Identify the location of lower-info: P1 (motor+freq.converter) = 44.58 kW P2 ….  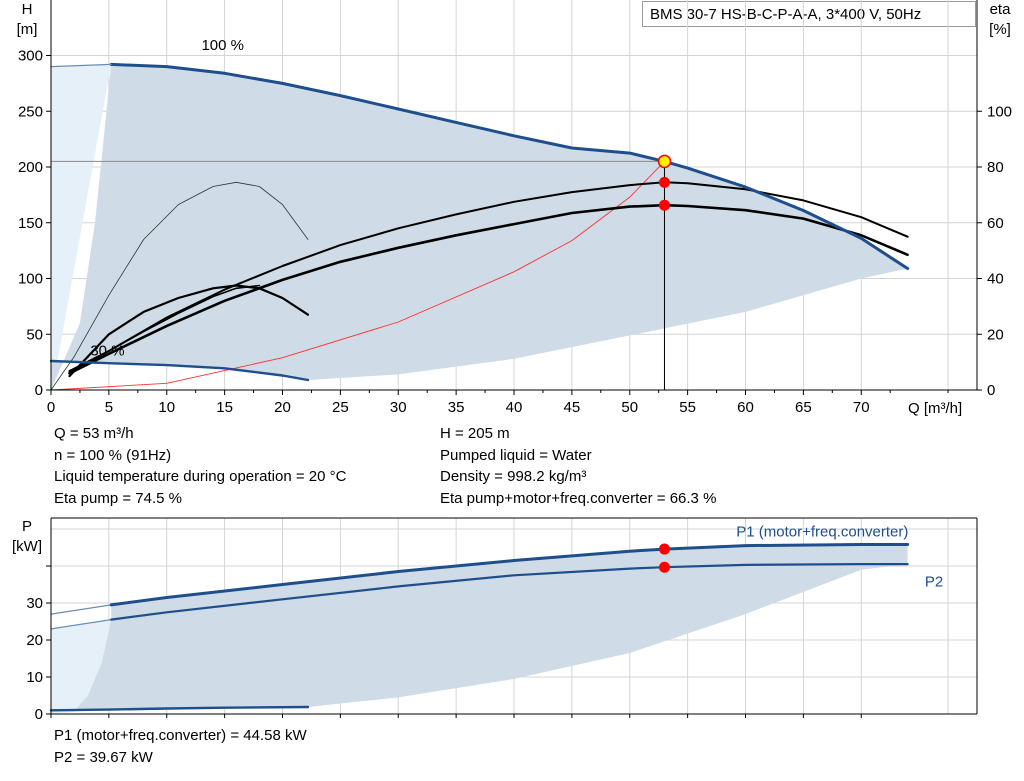
(180, 746).